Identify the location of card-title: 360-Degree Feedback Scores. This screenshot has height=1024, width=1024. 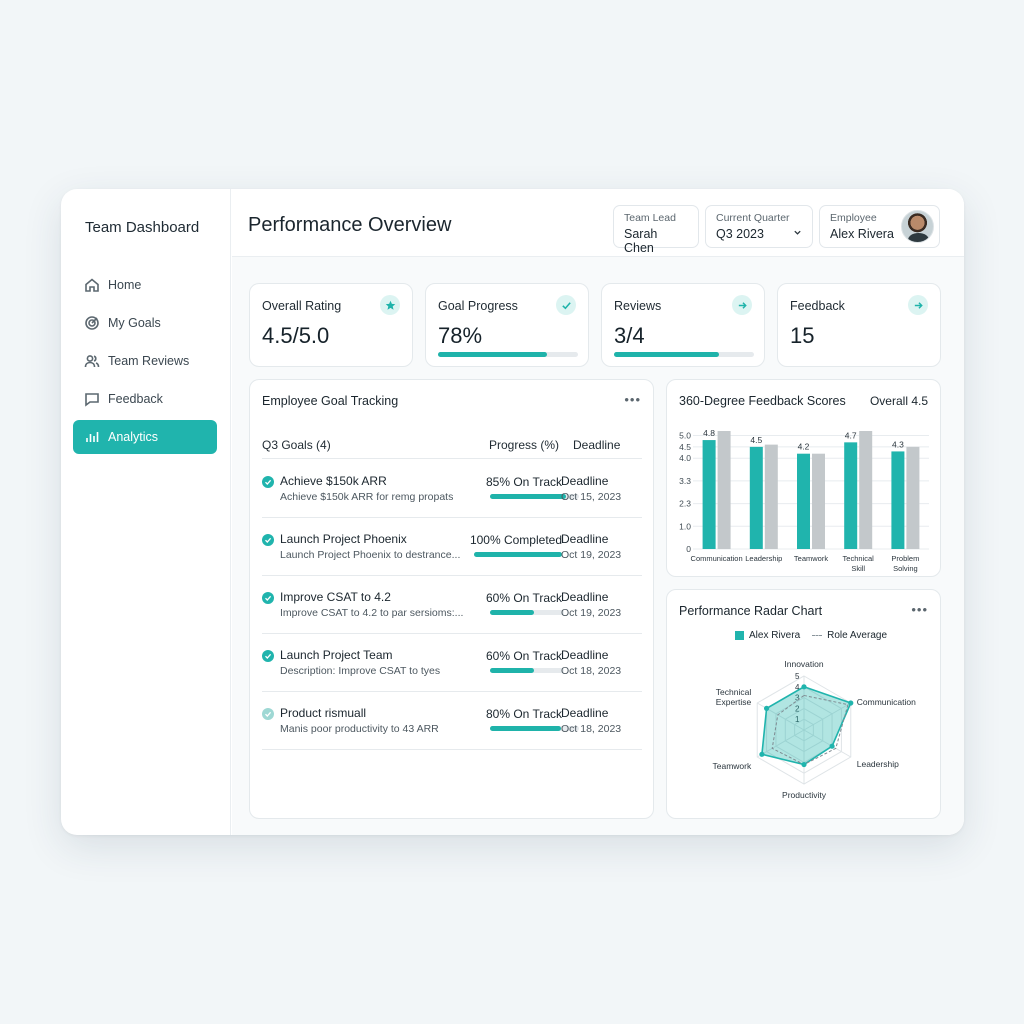
(762, 401).